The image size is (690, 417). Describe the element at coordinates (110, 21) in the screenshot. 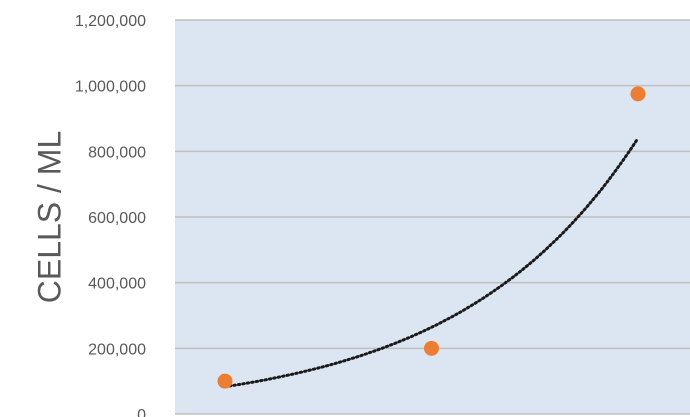

I see `y-tick-label: 1,200,000` at that location.